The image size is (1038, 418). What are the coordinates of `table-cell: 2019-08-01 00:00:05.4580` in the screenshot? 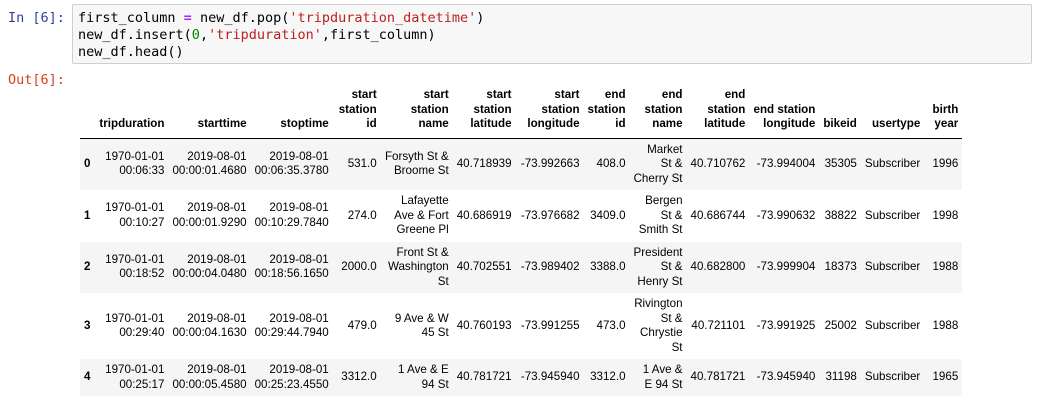 It's located at (209, 377).